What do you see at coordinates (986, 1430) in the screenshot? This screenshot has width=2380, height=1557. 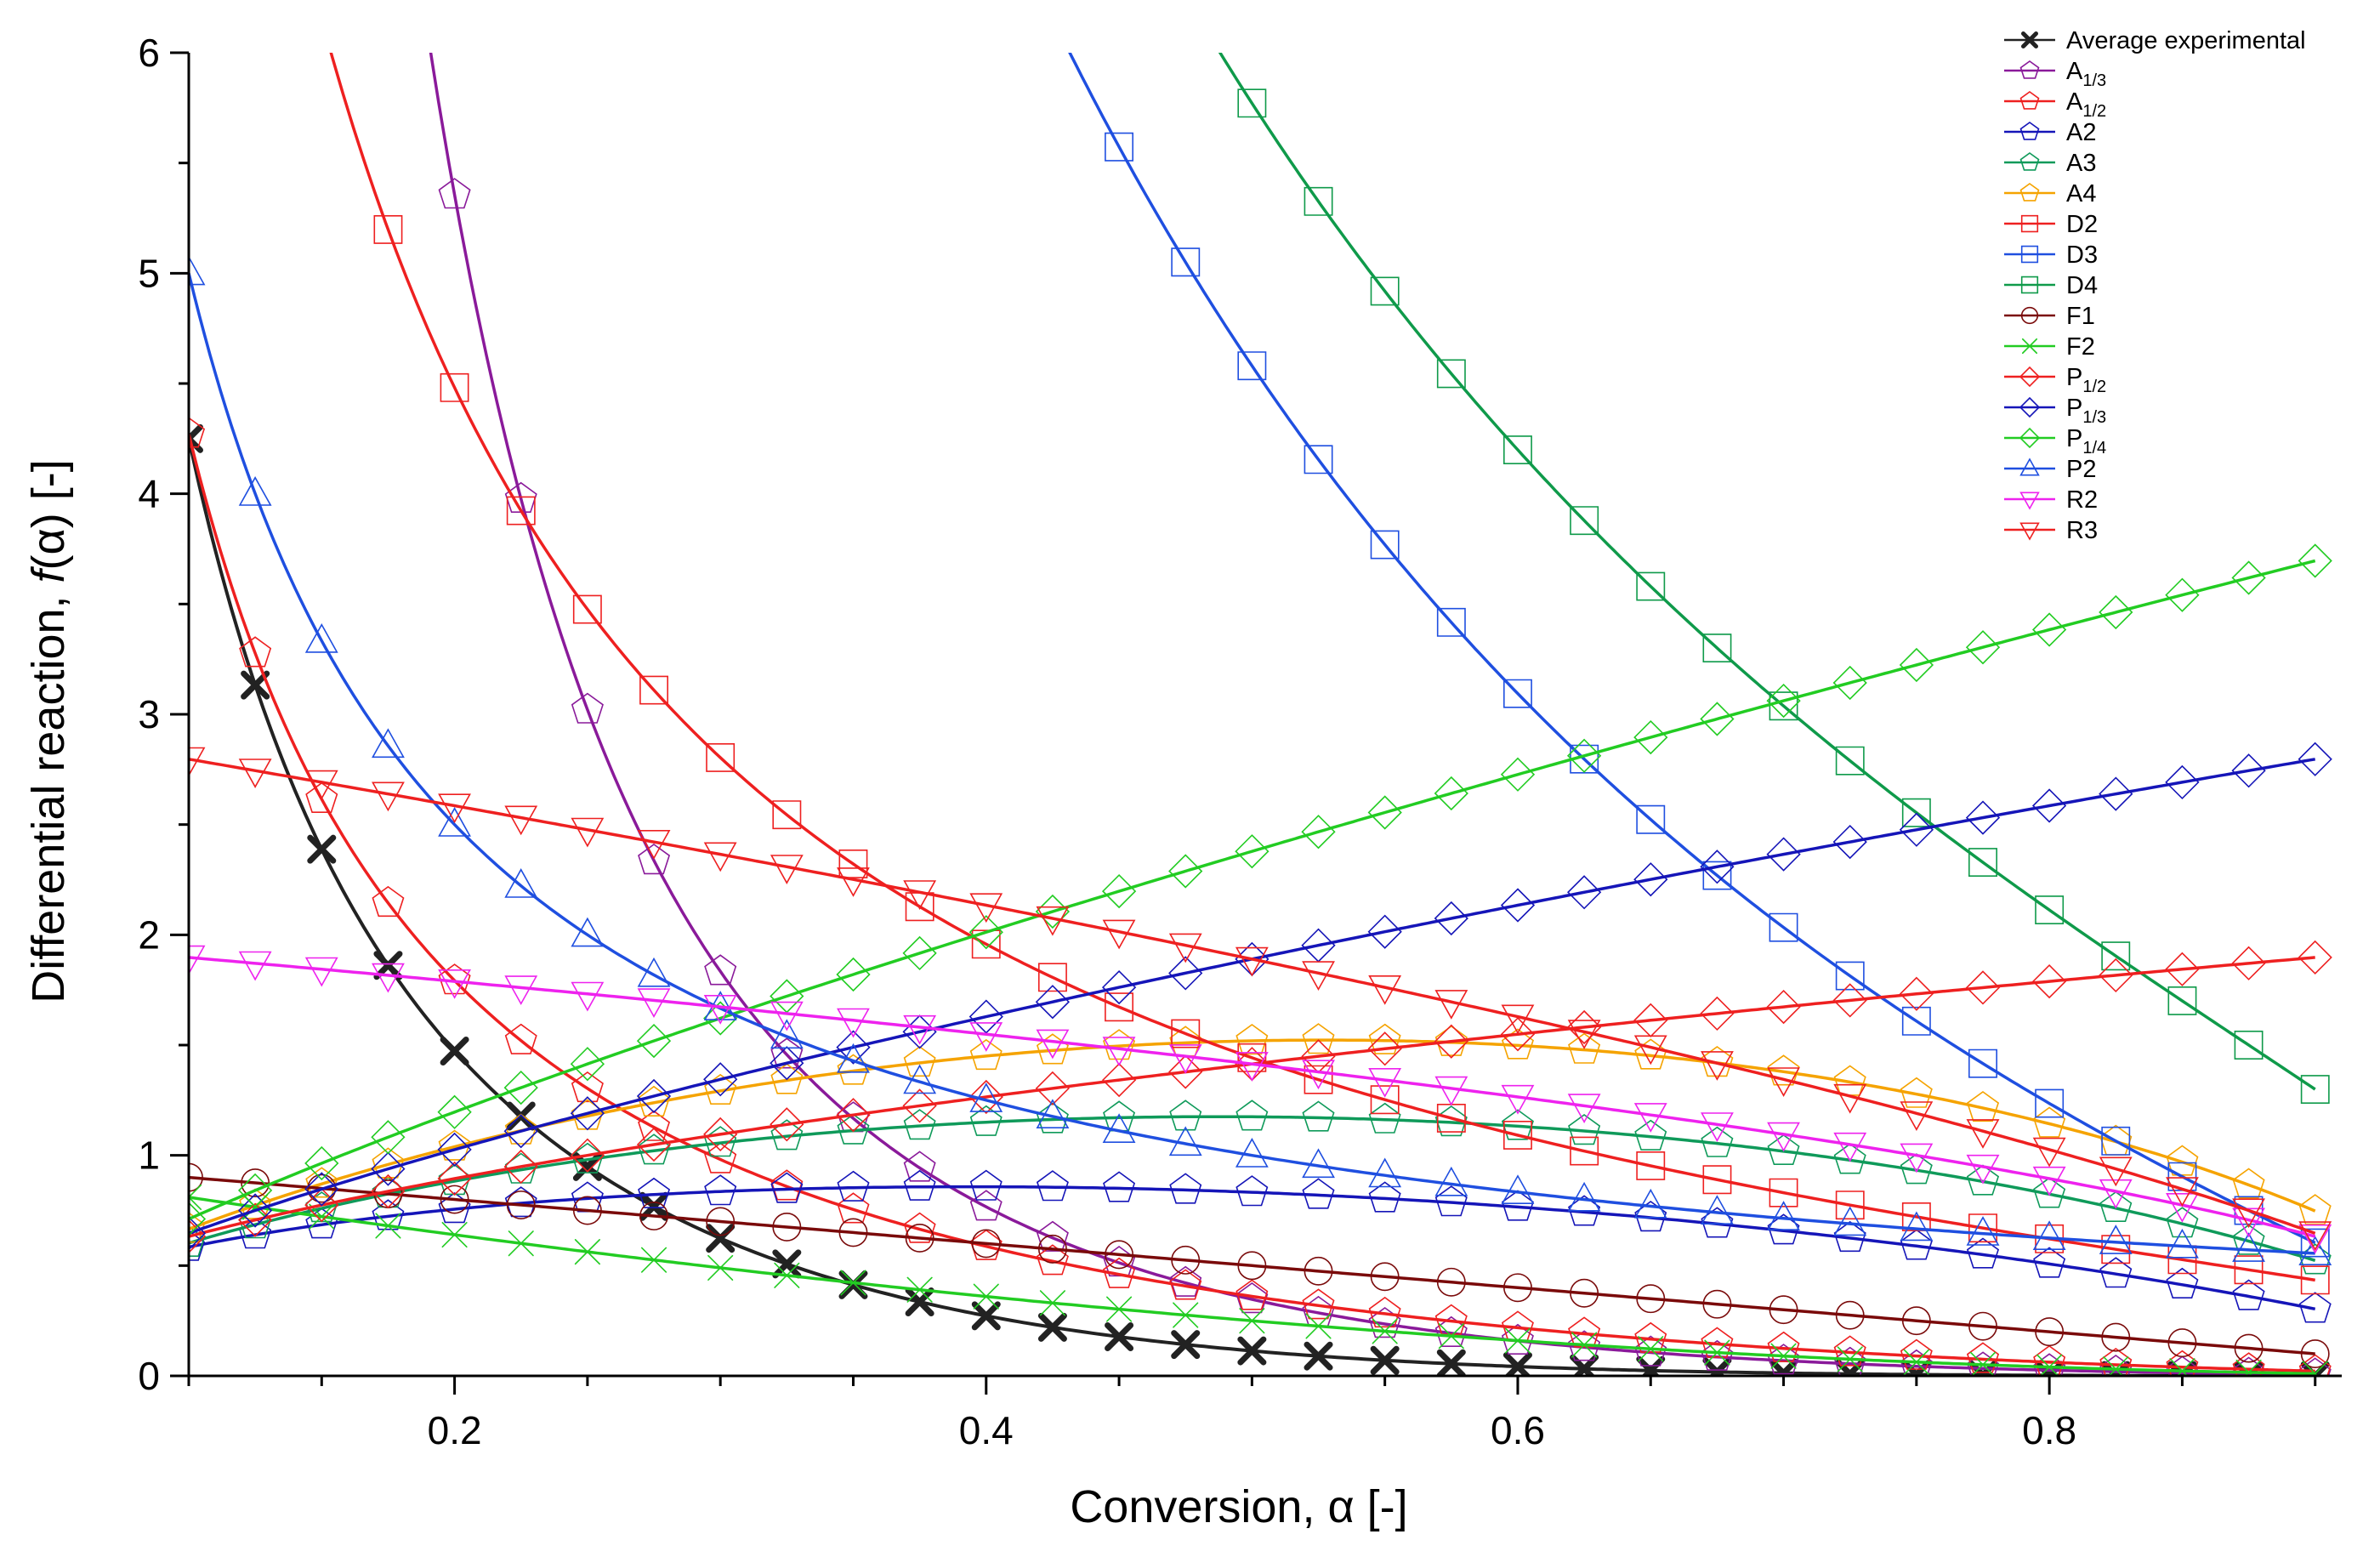 I see `x-tick-label: 0.4` at bounding box center [986, 1430].